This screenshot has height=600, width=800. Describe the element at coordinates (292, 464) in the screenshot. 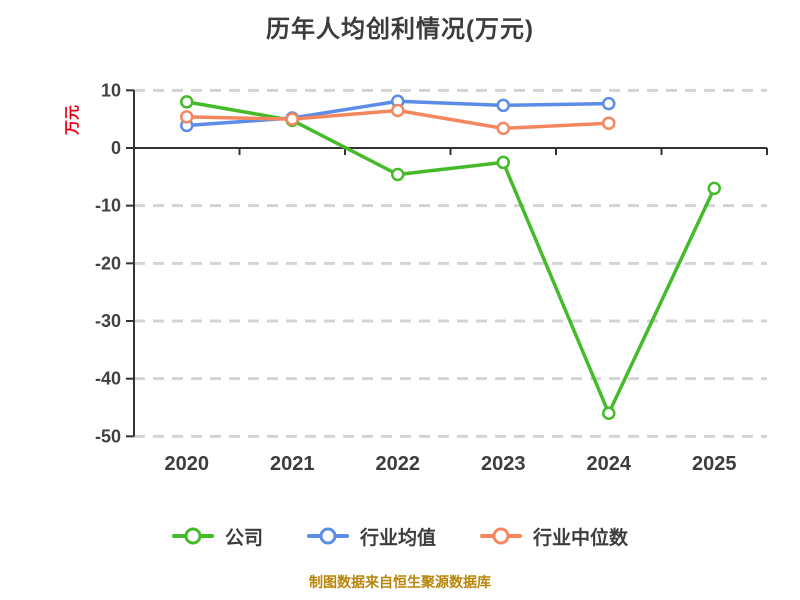

I see `svg-text: 2021` at that location.